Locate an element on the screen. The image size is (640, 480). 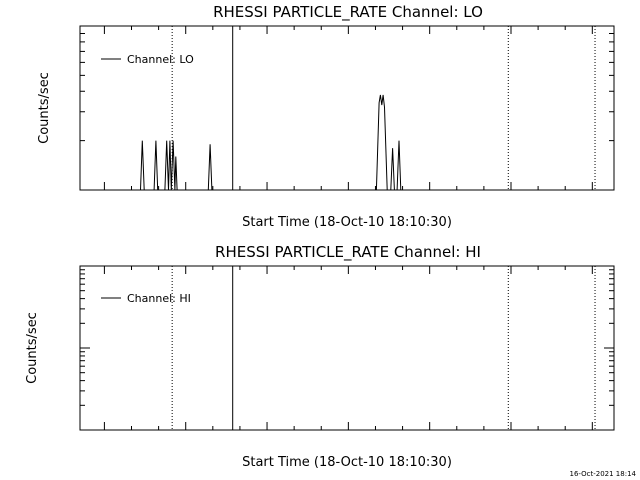
legend: Channel: HI is located at coordinates (146, 298).